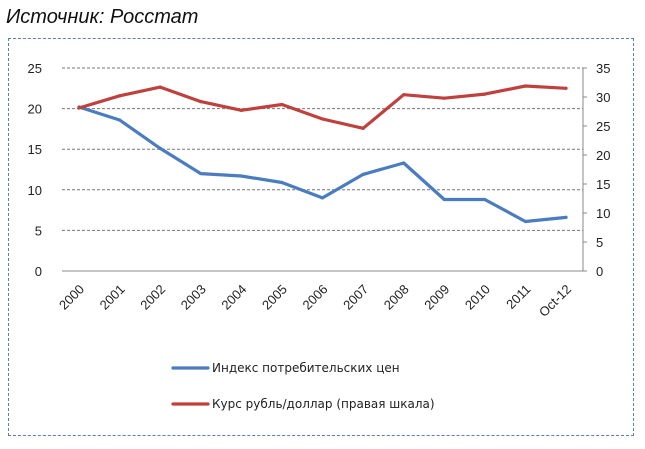 This screenshot has height=449, width=645. Describe the element at coordinates (112, 297) in the screenshot. I see `x-axis-tick-label: 2001` at that location.